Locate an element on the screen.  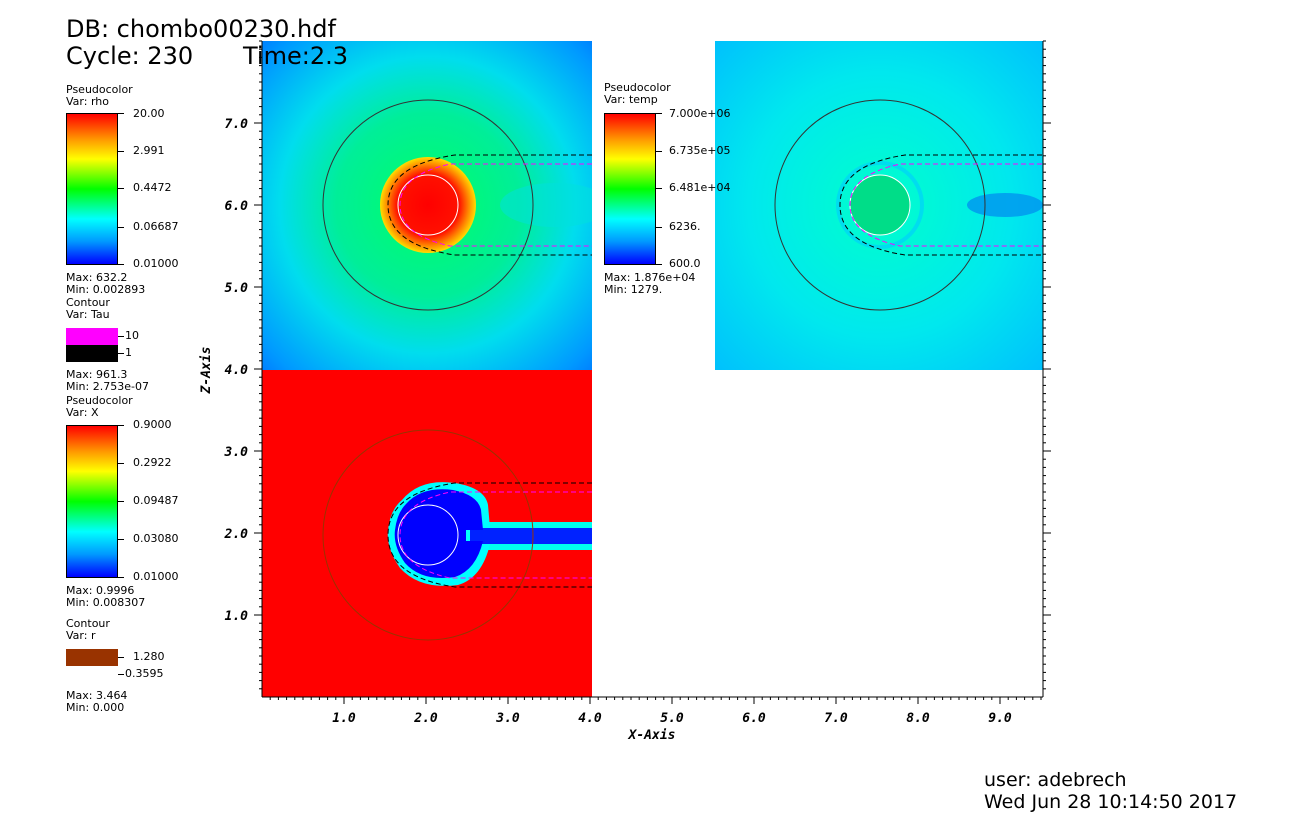
temp-tick-label: 6.481e+04 is located at coordinates (700, 187).